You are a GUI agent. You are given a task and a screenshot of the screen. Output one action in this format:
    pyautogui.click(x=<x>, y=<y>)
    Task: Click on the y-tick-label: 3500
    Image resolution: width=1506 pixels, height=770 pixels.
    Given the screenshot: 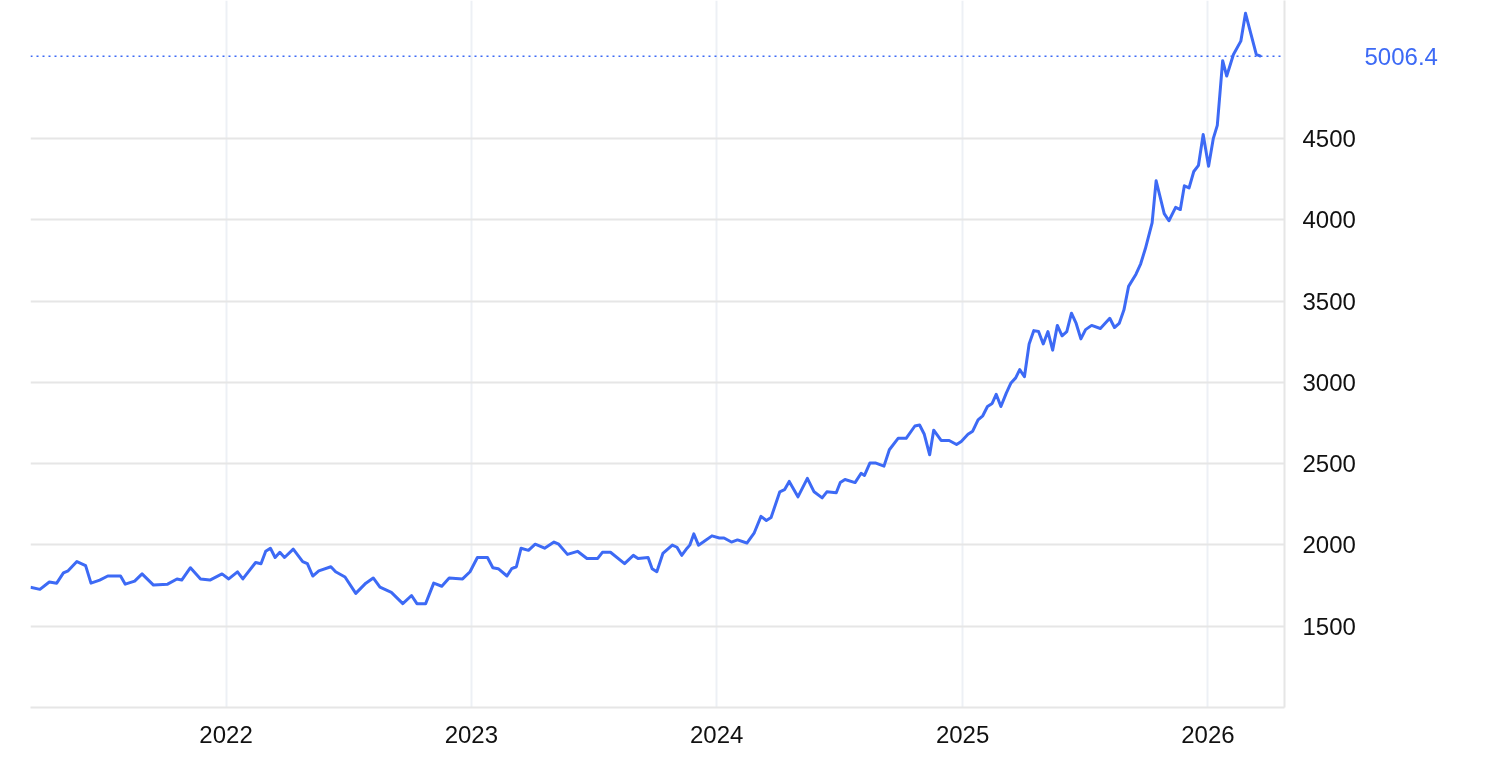 What is the action you would take?
    pyautogui.click(x=1329, y=301)
    